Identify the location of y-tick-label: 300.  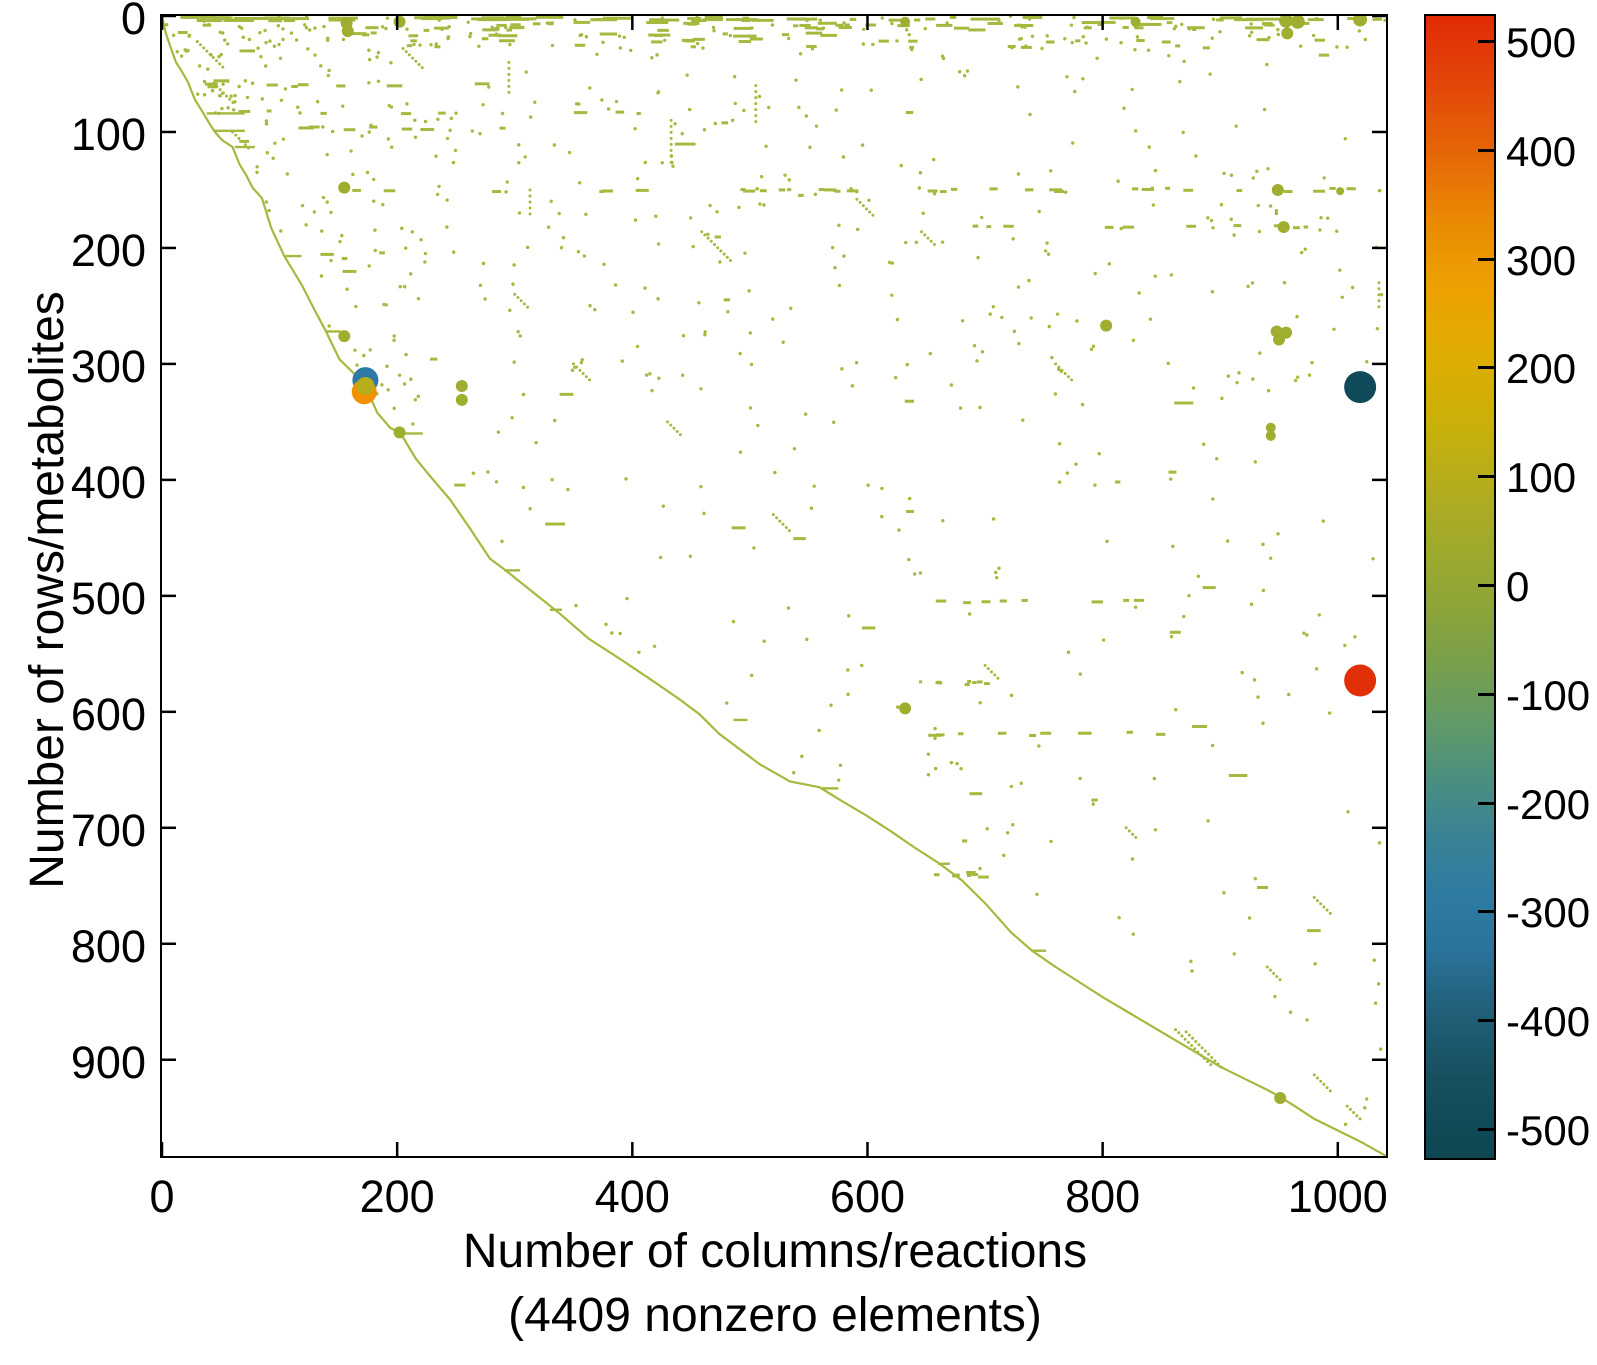
(108, 366).